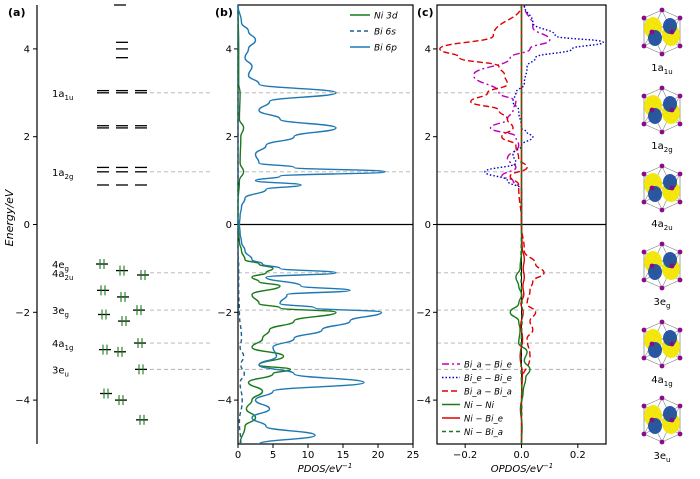 The height and width of the screenshot is (479, 700). Describe the element at coordinates (661, 381) in the screenshot. I see `orbital-label: 4a1g` at that location.